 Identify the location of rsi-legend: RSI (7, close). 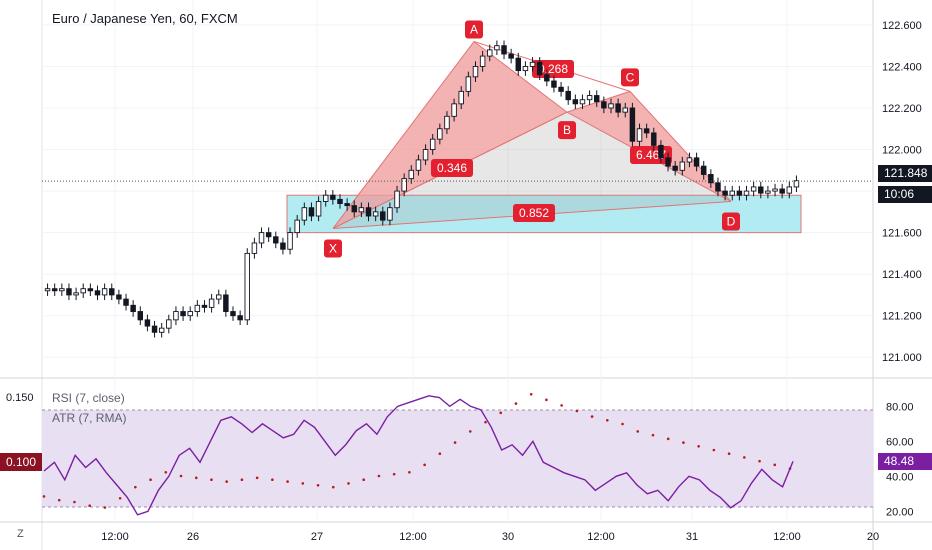
(88, 398).